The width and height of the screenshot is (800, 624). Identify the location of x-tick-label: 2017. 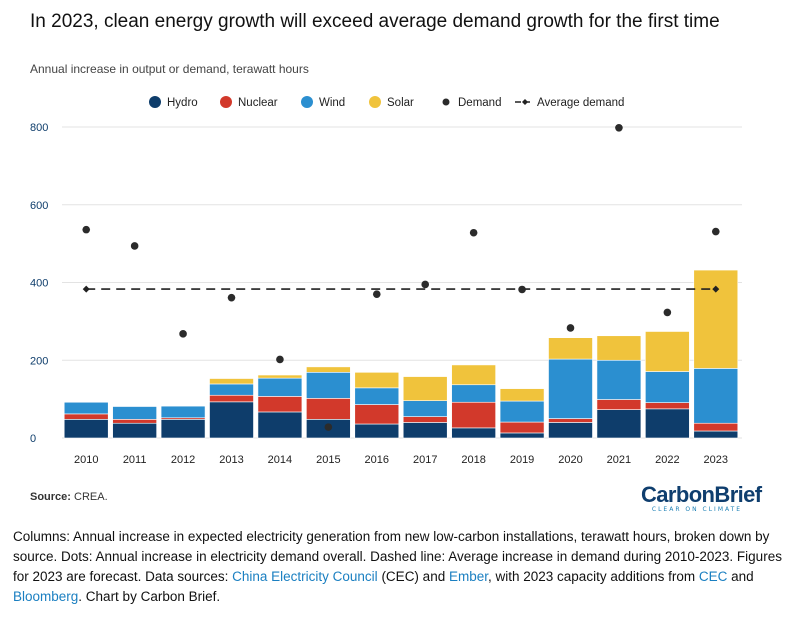
(425, 460).